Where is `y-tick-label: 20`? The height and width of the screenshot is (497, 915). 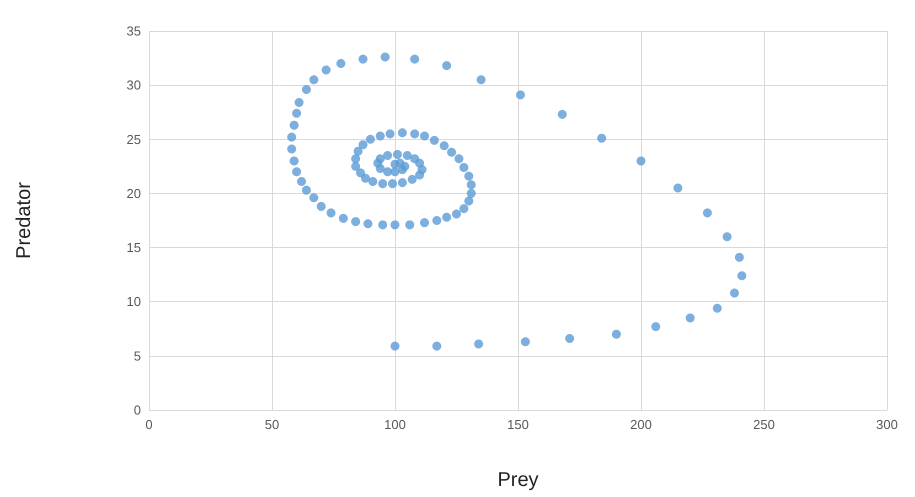
y-tick-label: 20 is located at coordinates (133, 193).